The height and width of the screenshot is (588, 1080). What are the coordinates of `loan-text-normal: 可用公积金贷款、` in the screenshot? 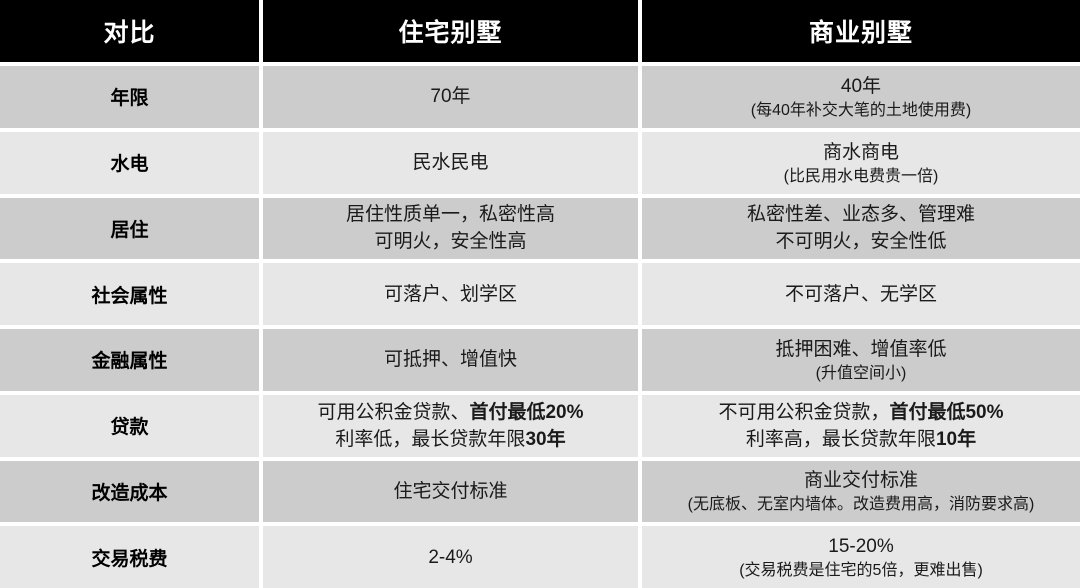 It's located at (393, 412).